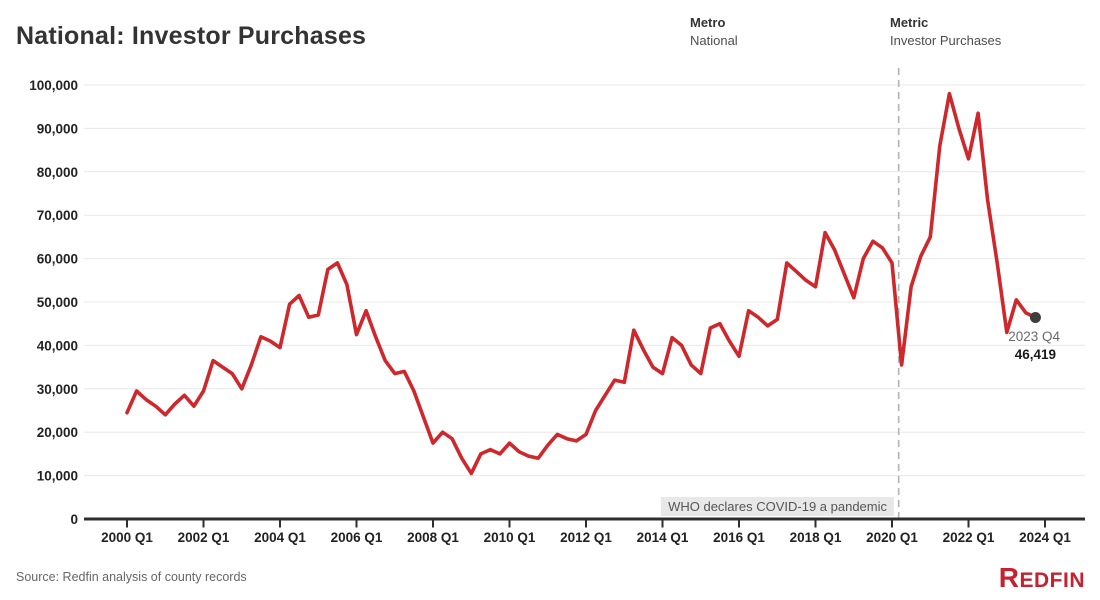 Image resolution: width=1100 pixels, height=600 pixels. Describe the element at coordinates (357, 537) in the screenshot. I see `x-axis-label: 2006 Q1` at that location.